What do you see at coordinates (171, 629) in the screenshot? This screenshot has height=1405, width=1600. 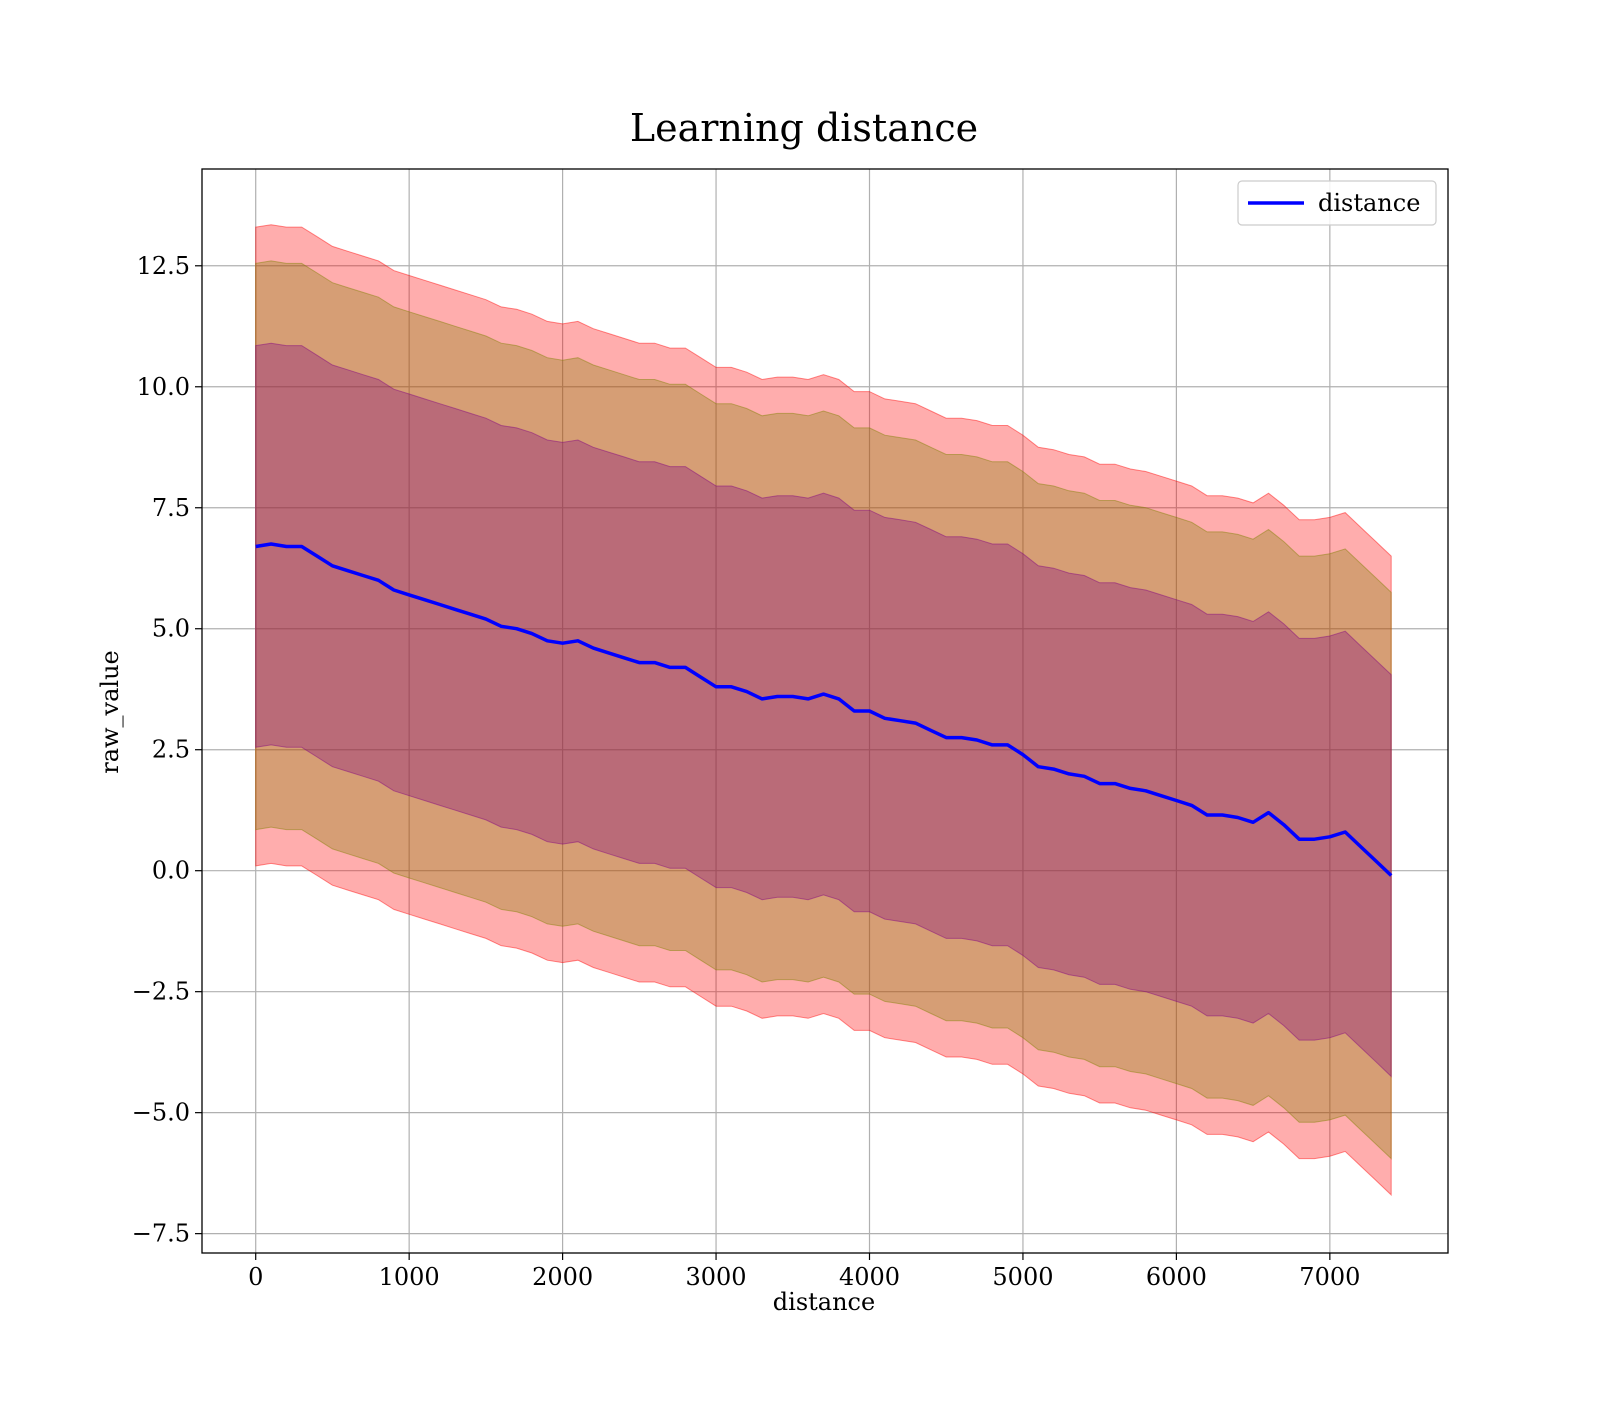 I see `y-tick-label: 5.0` at bounding box center [171, 629].